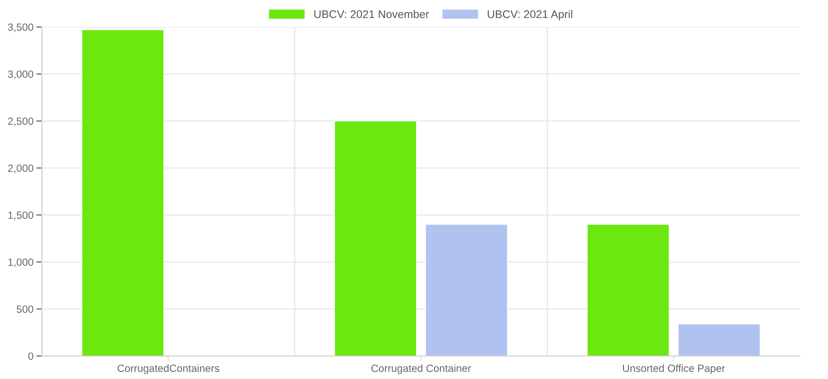  What do you see at coordinates (25, 309) in the screenshot?
I see `y-tick-label: 500` at bounding box center [25, 309].